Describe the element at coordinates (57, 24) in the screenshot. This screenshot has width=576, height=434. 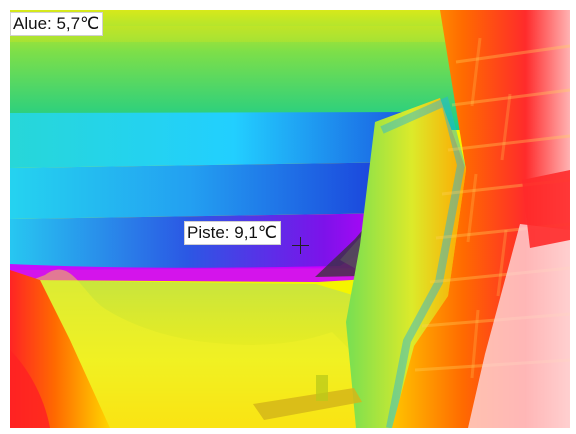
I see `area-temperature-label: Alue: 5,7℃` at that location.